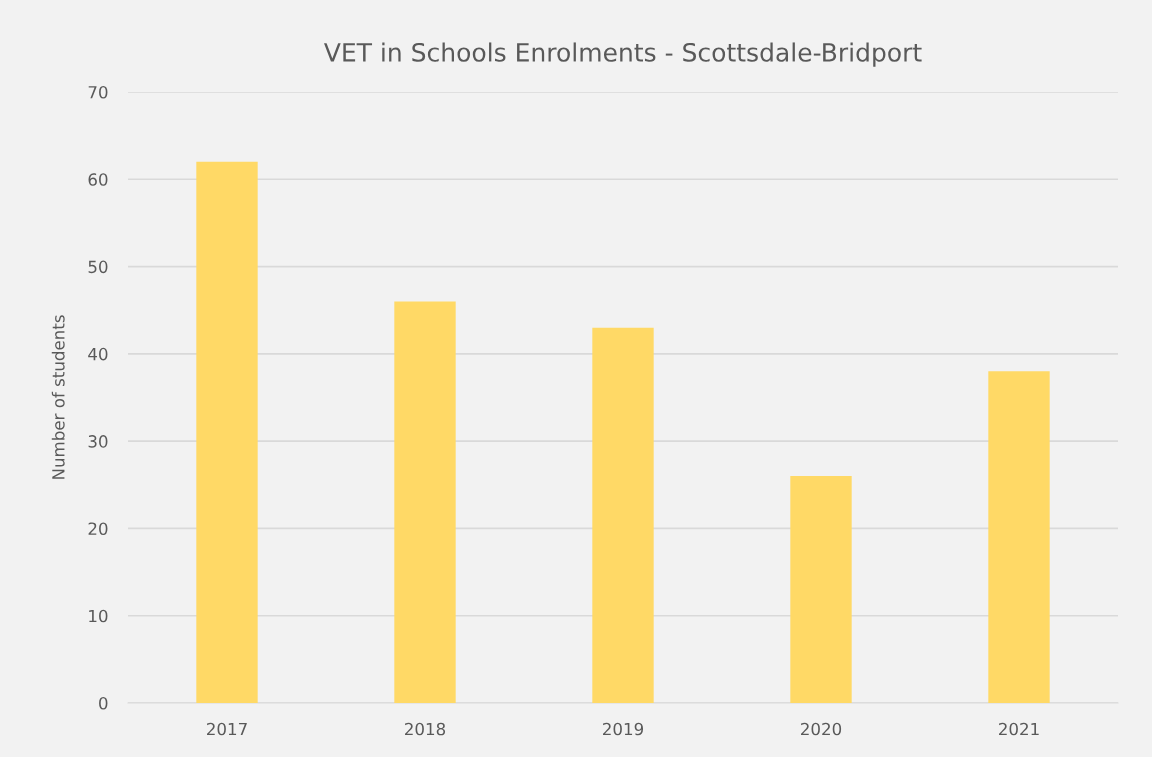 The width and height of the screenshot is (1152, 757). Describe the element at coordinates (623, 729) in the screenshot. I see `x-tick-label: 2019` at that location.